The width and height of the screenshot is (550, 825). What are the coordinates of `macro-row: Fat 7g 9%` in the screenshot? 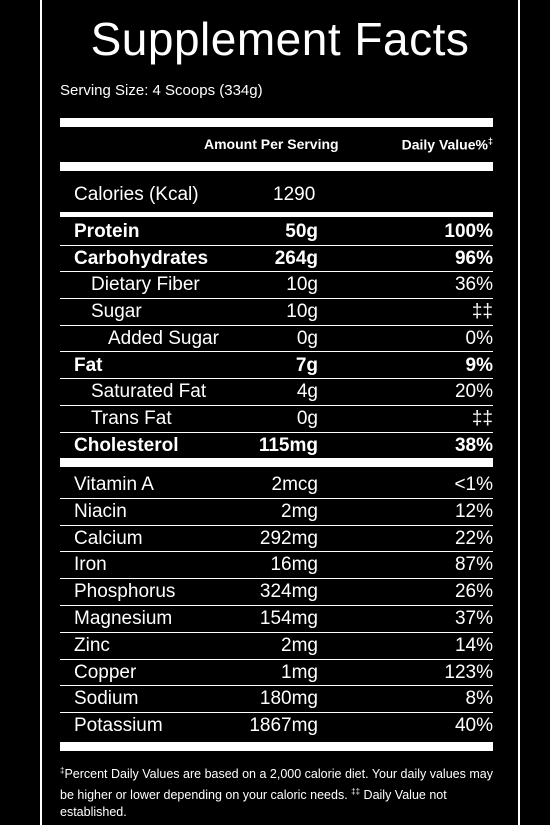 It's located at (276, 366).